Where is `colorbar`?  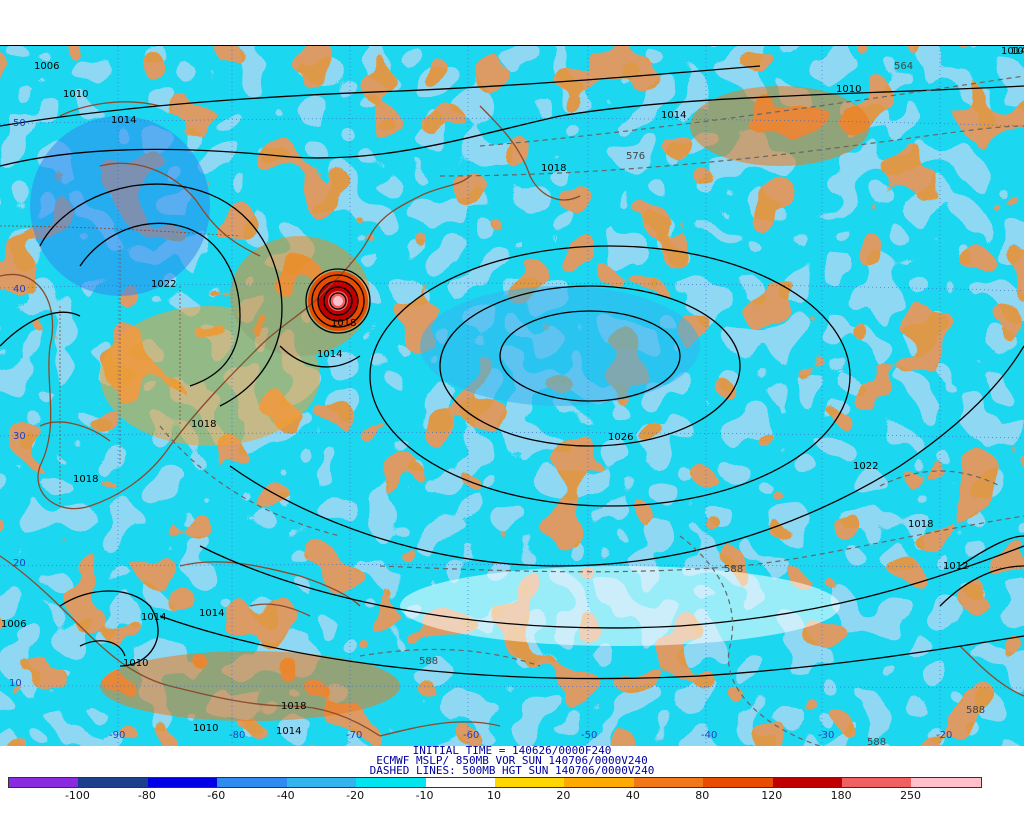
colorbar is located at coordinates (495, 782).